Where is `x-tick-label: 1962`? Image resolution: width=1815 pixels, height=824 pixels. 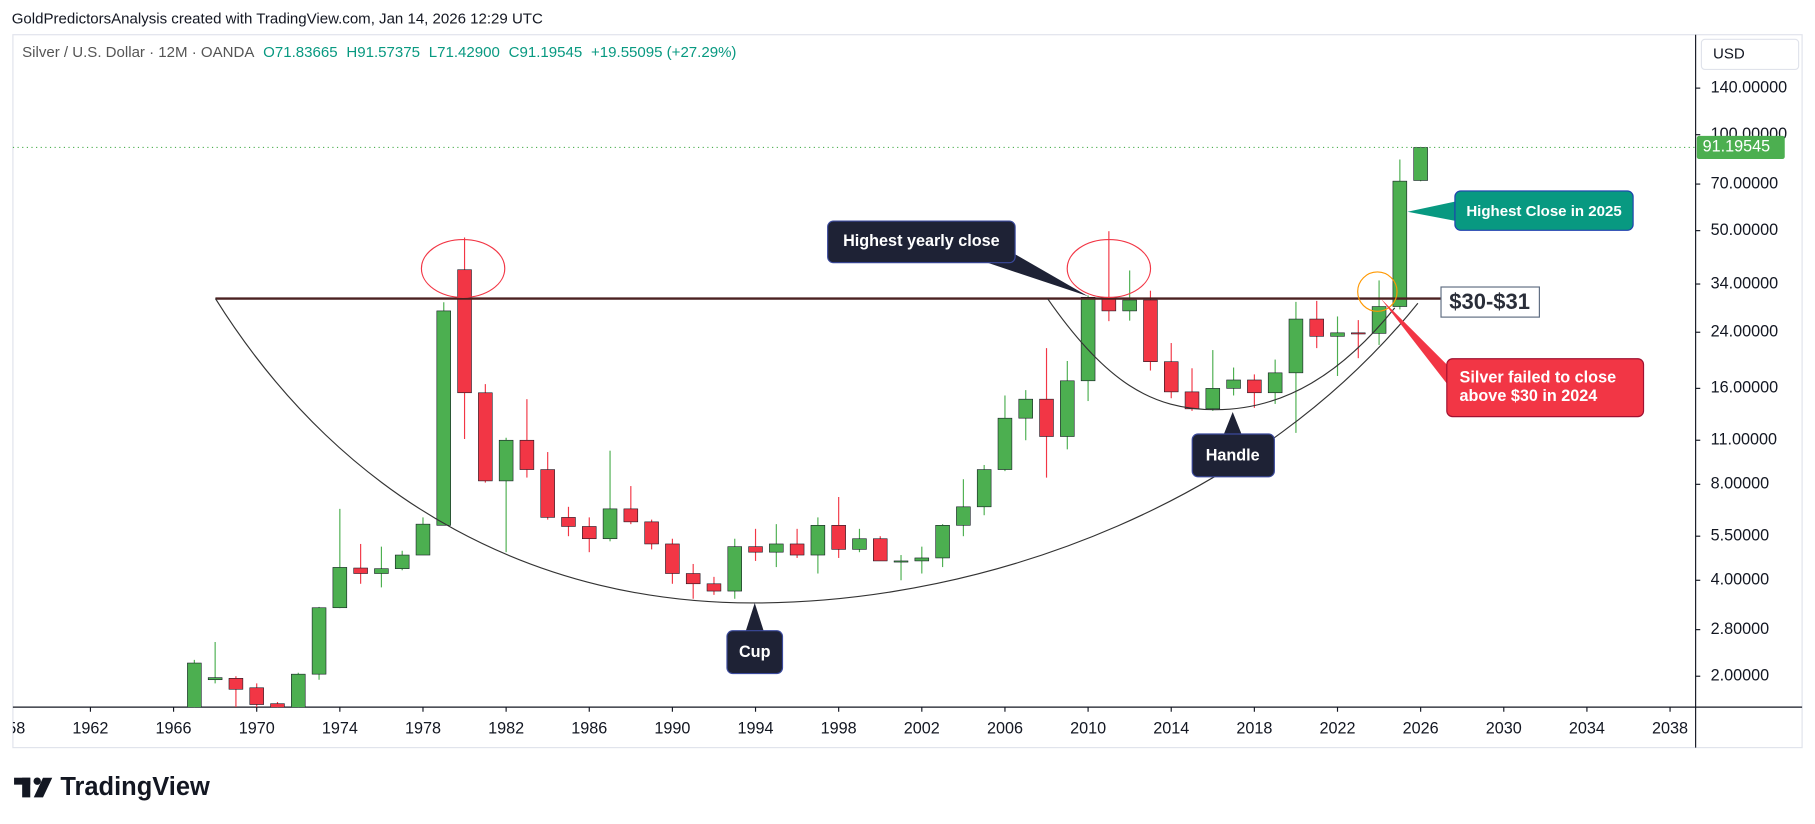
x-tick-label: 1962 is located at coordinates (90, 728).